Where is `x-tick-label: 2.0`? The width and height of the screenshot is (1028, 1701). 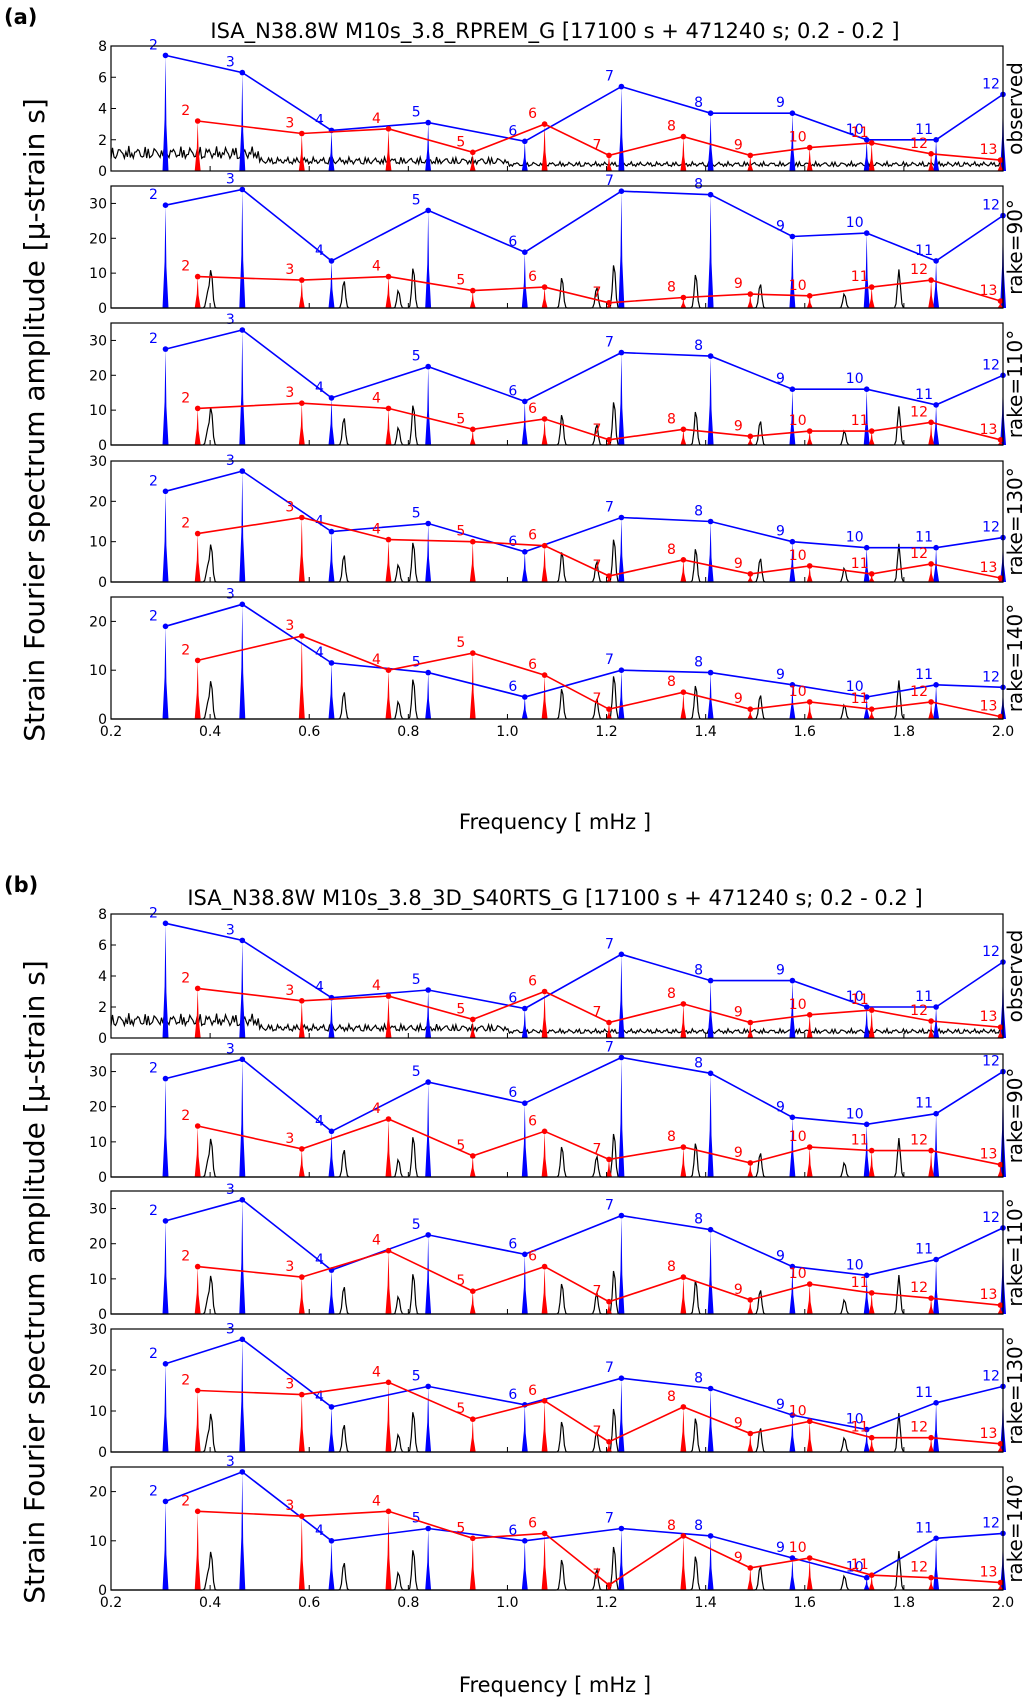
x-tick-label: 2.0 is located at coordinates (1003, 732).